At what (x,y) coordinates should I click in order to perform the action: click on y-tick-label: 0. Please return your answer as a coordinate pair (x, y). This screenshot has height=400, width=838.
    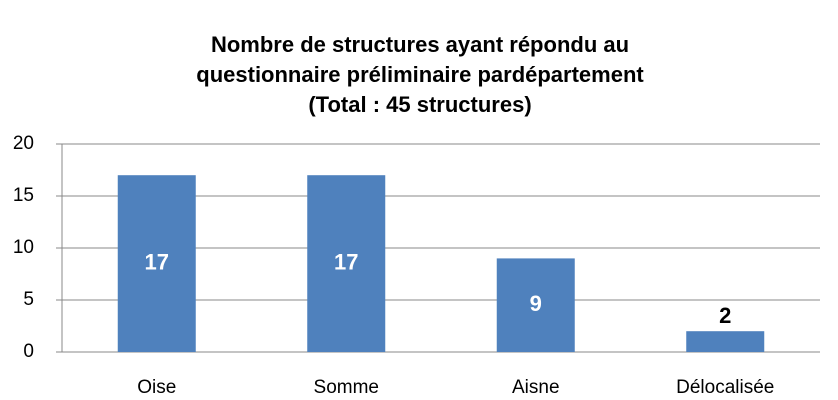
    Looking at the image, I should click on (28, 351).